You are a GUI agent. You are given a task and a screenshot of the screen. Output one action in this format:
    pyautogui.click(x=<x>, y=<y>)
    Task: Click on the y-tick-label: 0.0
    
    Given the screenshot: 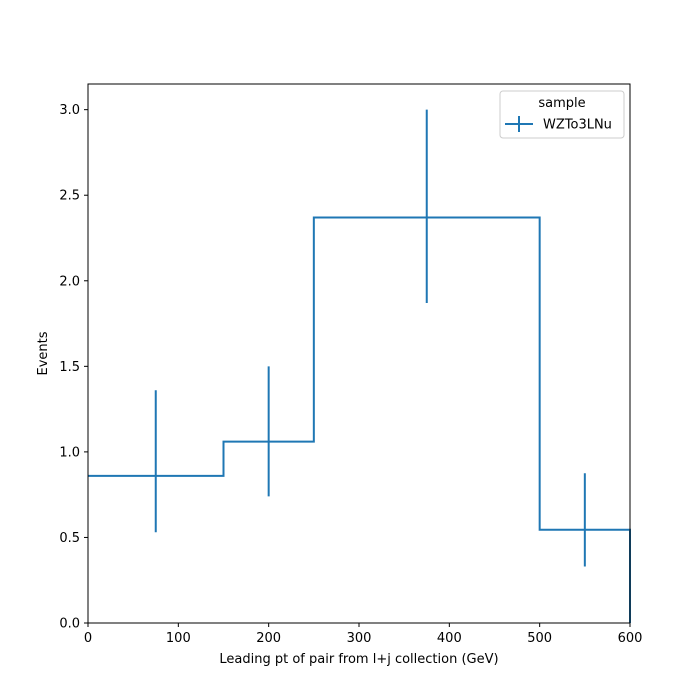 What is the action you would take?
    pyautogui.click(x=69, y=624)
    